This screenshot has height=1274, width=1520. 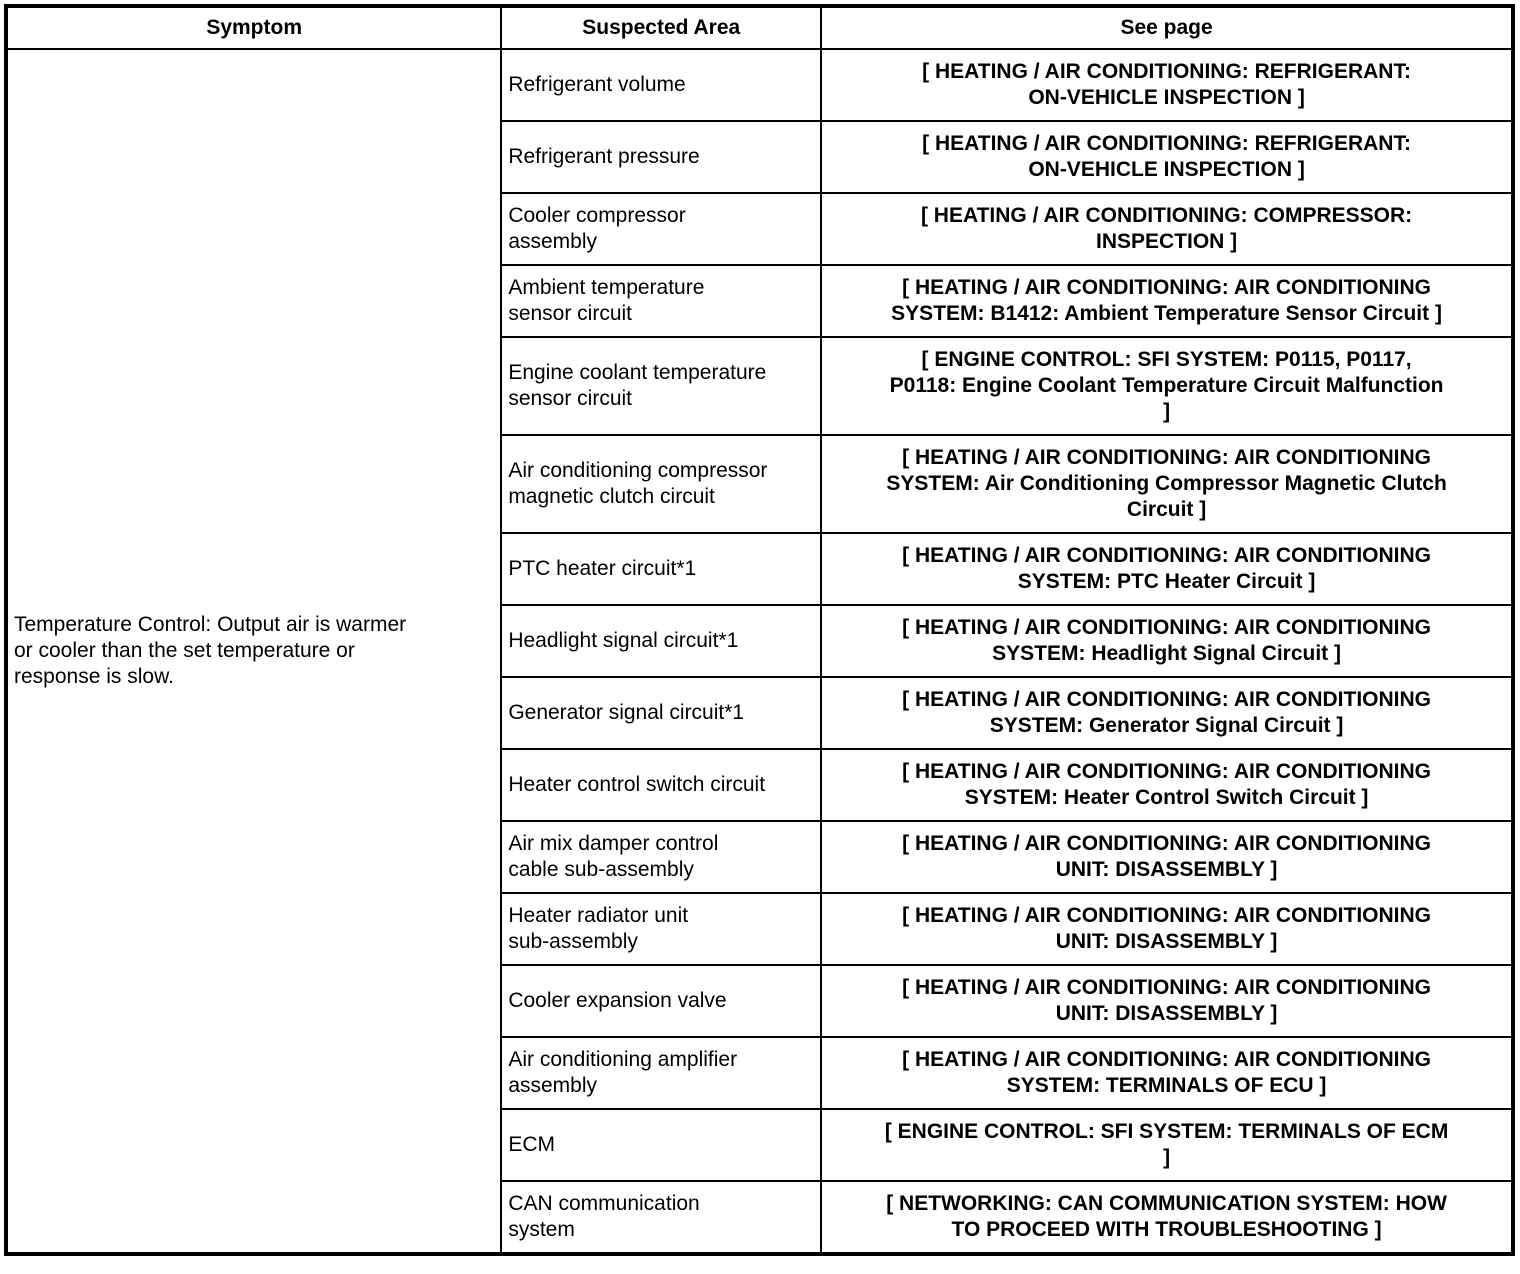 I want to click on suspected-area-cell: Generator signal circuit*1, so click(x=661, y=713).